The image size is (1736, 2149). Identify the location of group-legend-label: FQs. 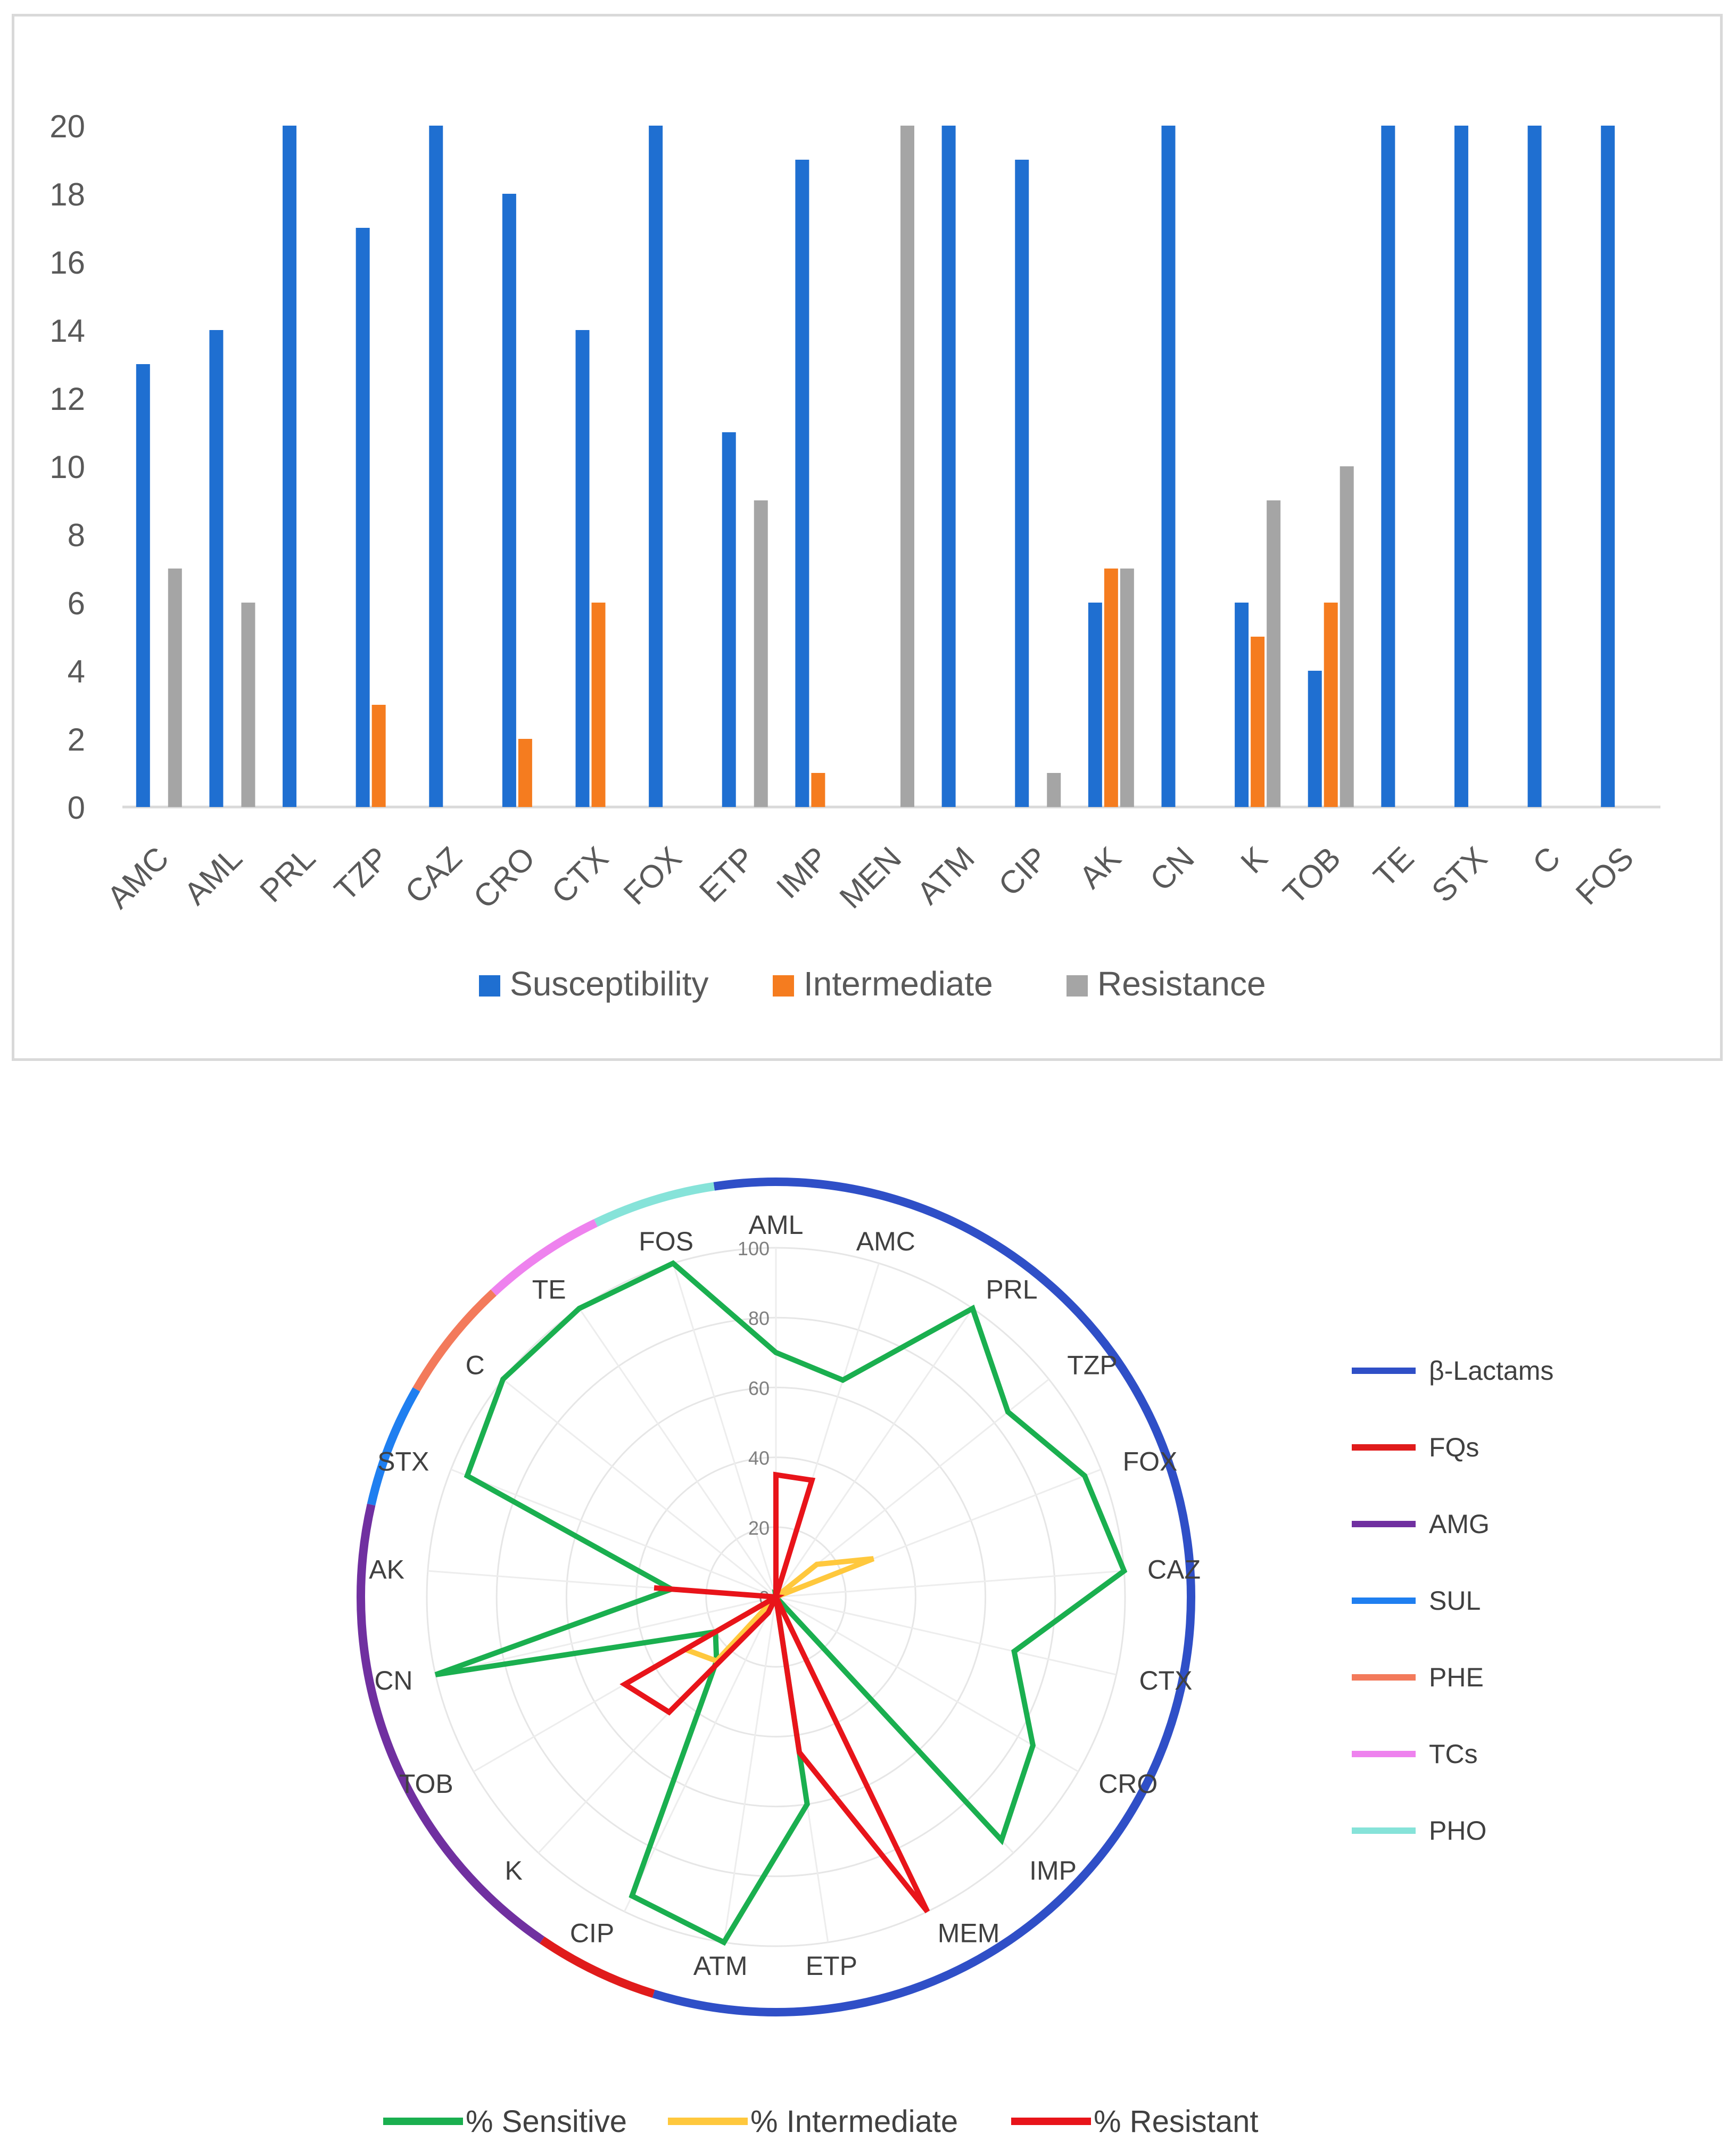
(1454, 1447).